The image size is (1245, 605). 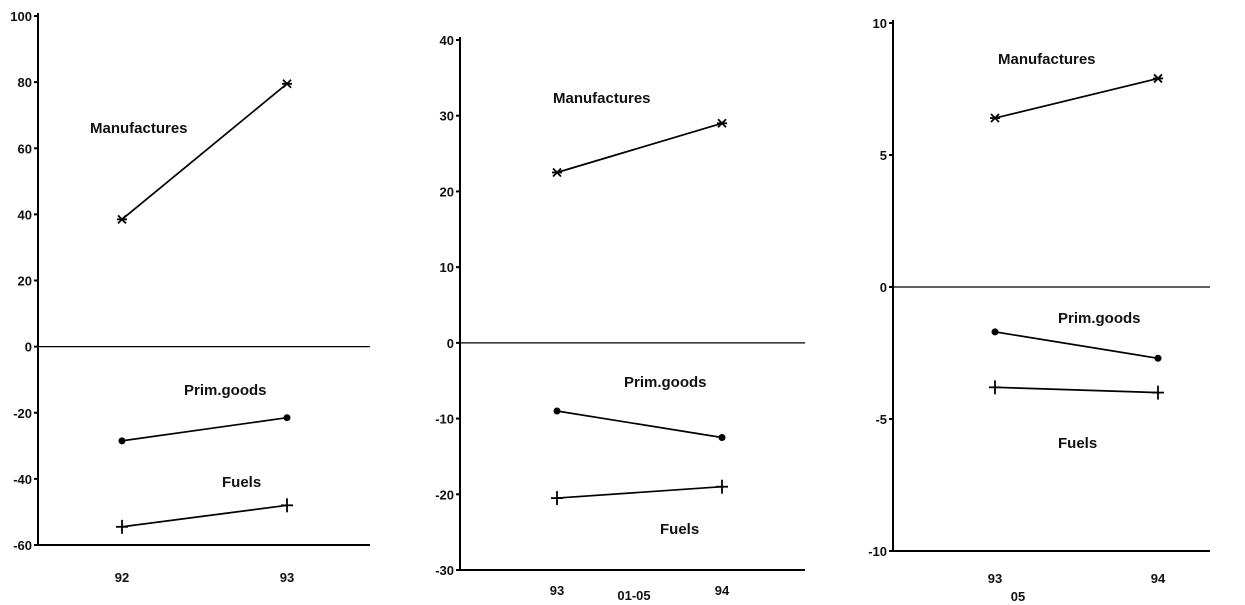 What do you see at coordinates (22, 479) in the screenshot?
I see `y-tick-label: -40` at bounding box center [22, 479].